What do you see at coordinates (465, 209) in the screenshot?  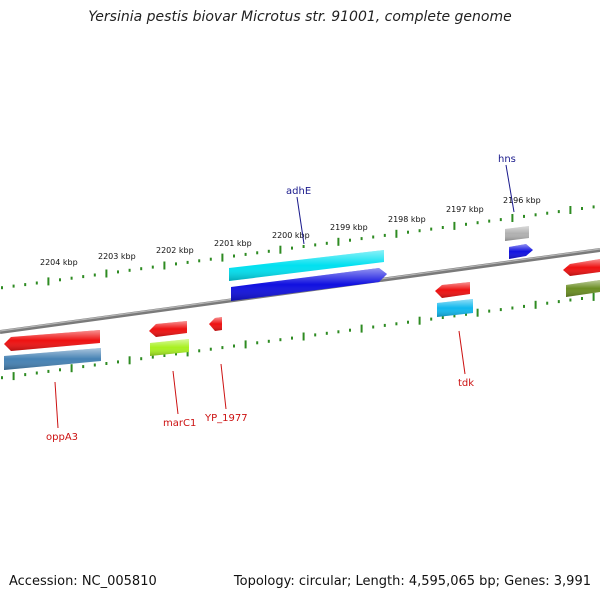 I see `scale-label-2197: 2197 kbp` at bounding box center [465, 209].